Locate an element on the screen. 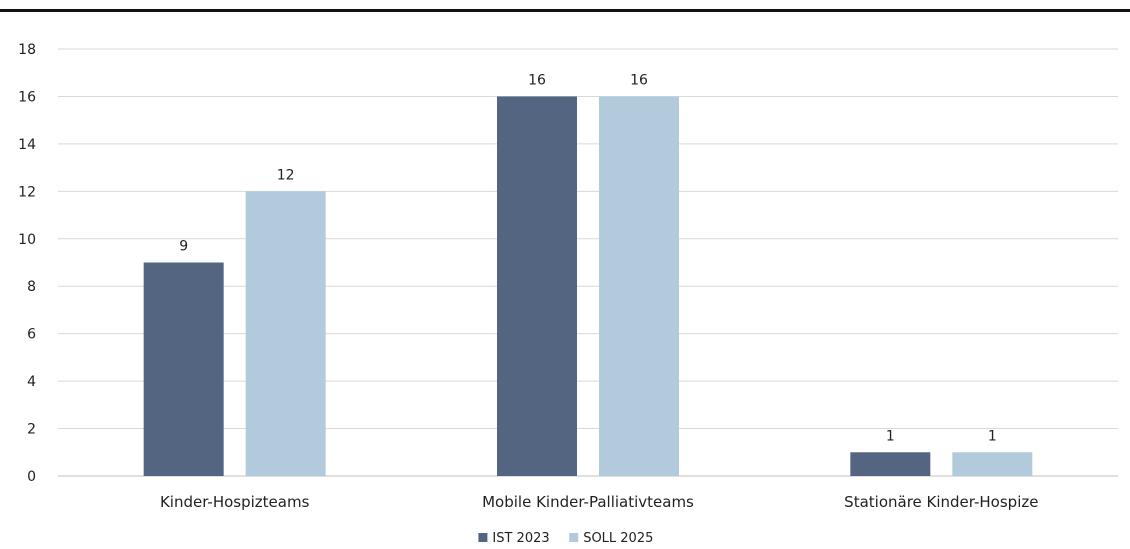  legend-label: SOLL 2025 is located at coordinates (618, 538).